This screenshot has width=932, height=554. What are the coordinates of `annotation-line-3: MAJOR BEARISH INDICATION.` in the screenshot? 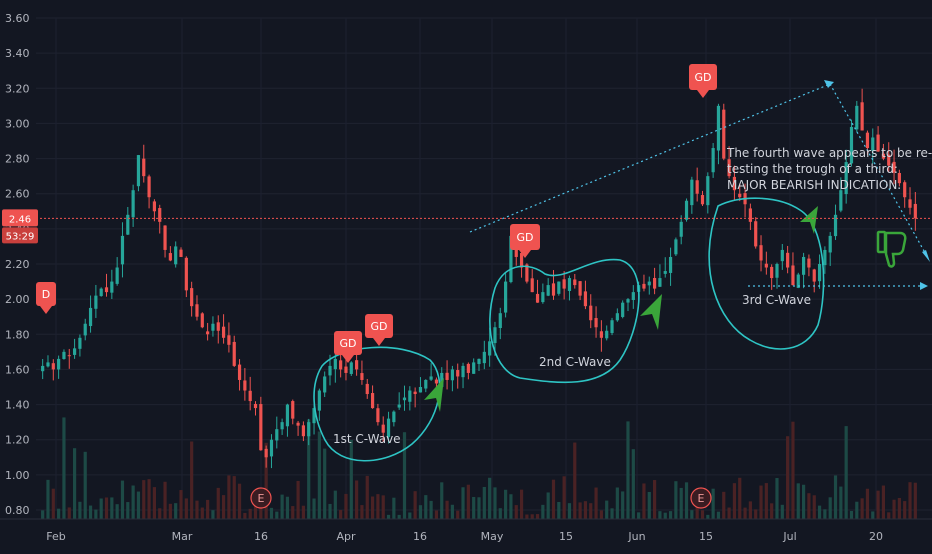 It's located at (814, 185).